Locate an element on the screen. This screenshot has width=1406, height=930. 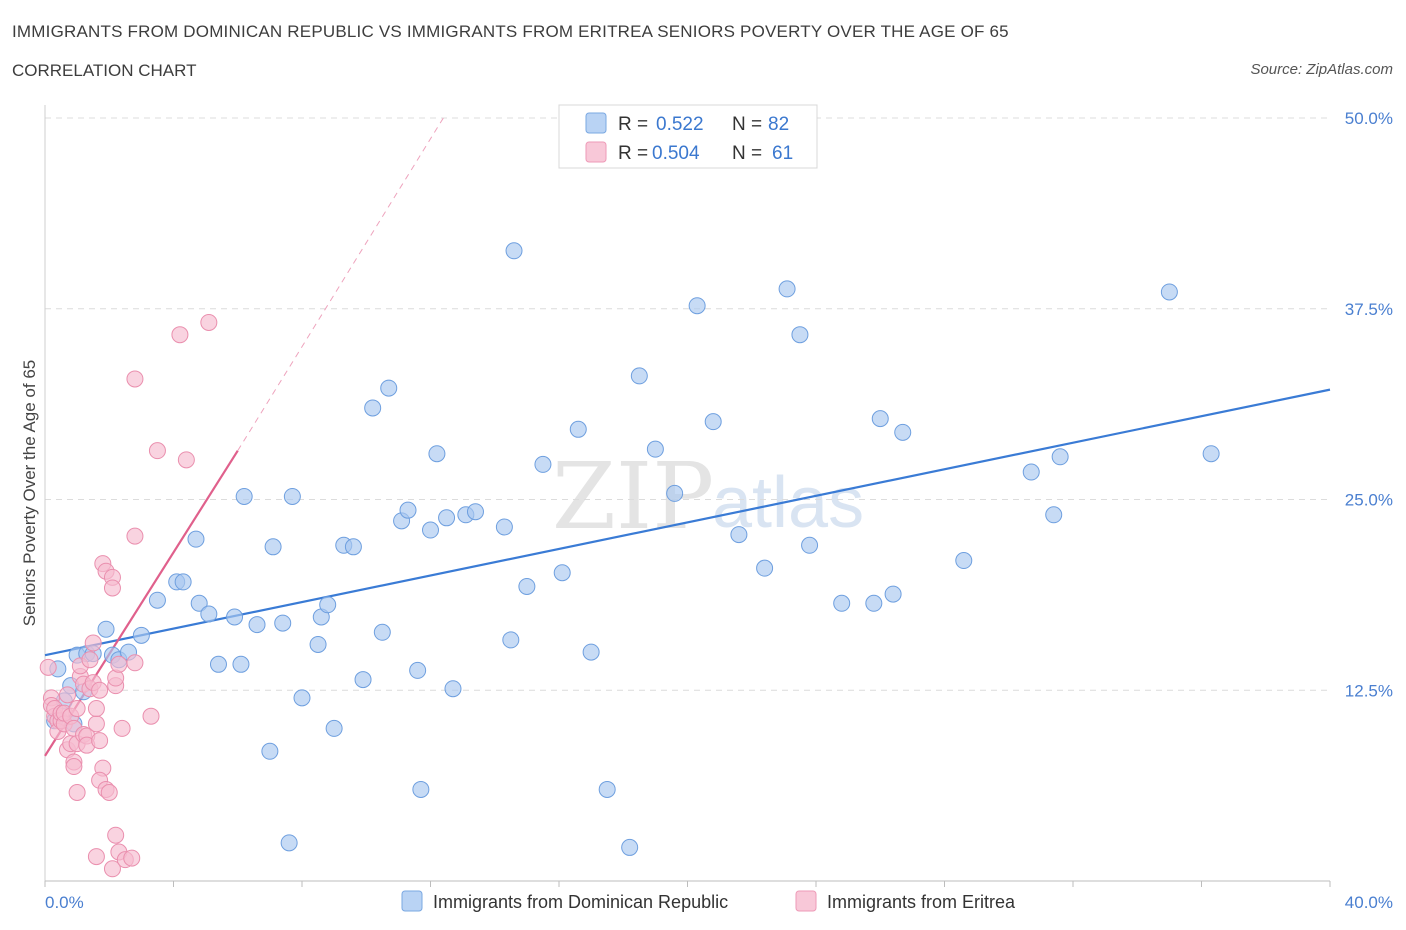
legend-n-value-2: 61 is located at coordinates (782, 153).